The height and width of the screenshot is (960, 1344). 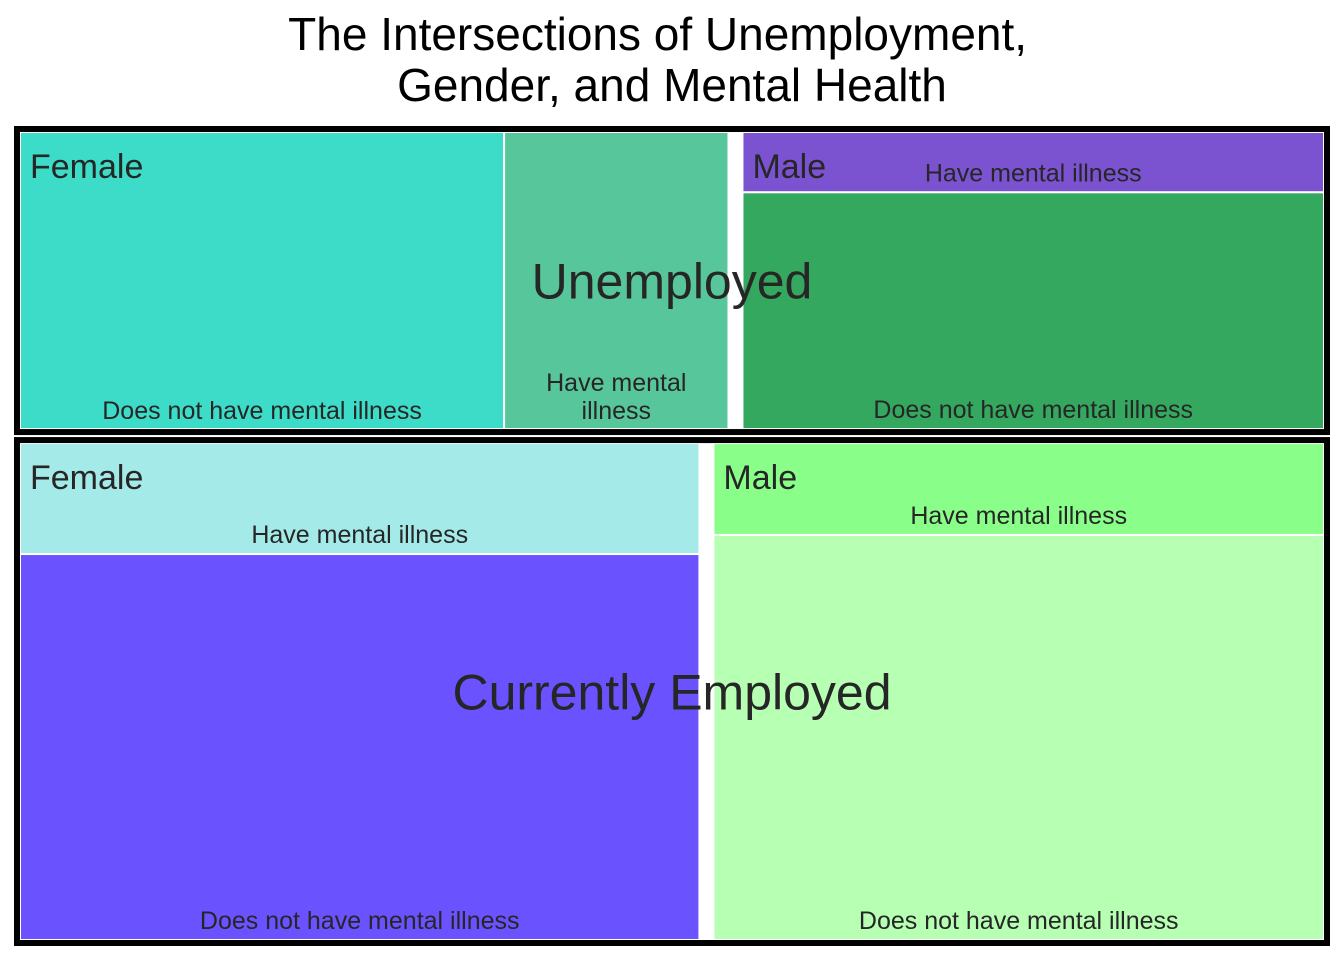 I want to click on chart-title-line-1: The Intersections of Unemployment,, so click(x=657, y=34).